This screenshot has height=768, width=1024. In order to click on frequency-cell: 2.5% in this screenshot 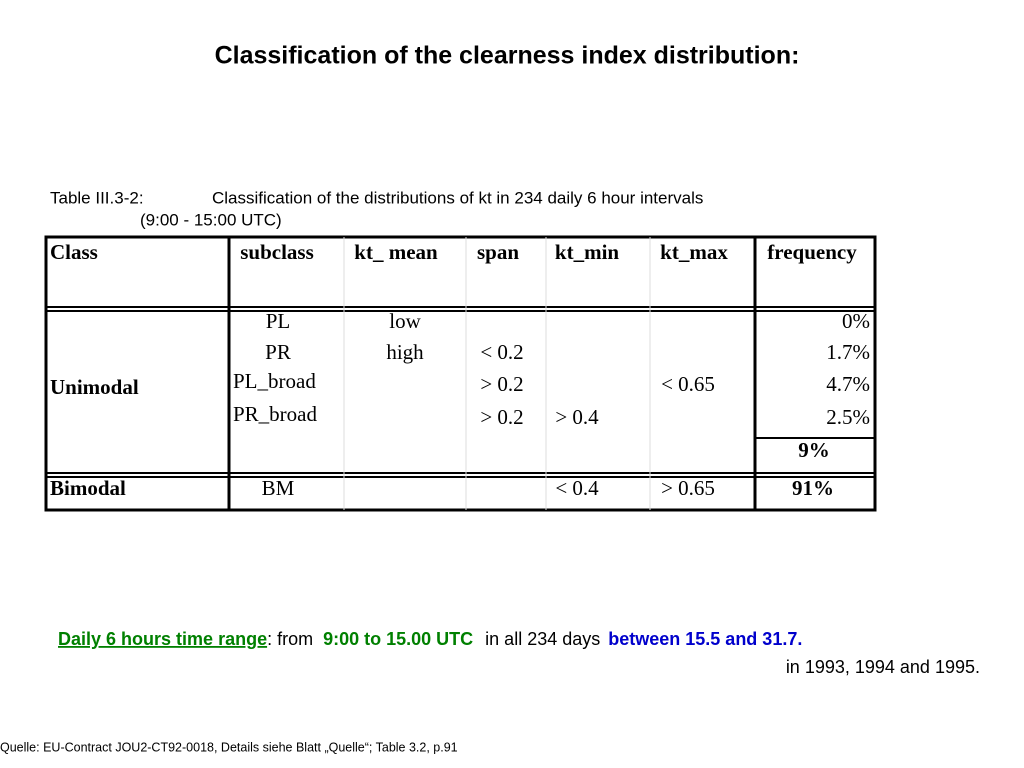, I will do `click(848, 417)`.